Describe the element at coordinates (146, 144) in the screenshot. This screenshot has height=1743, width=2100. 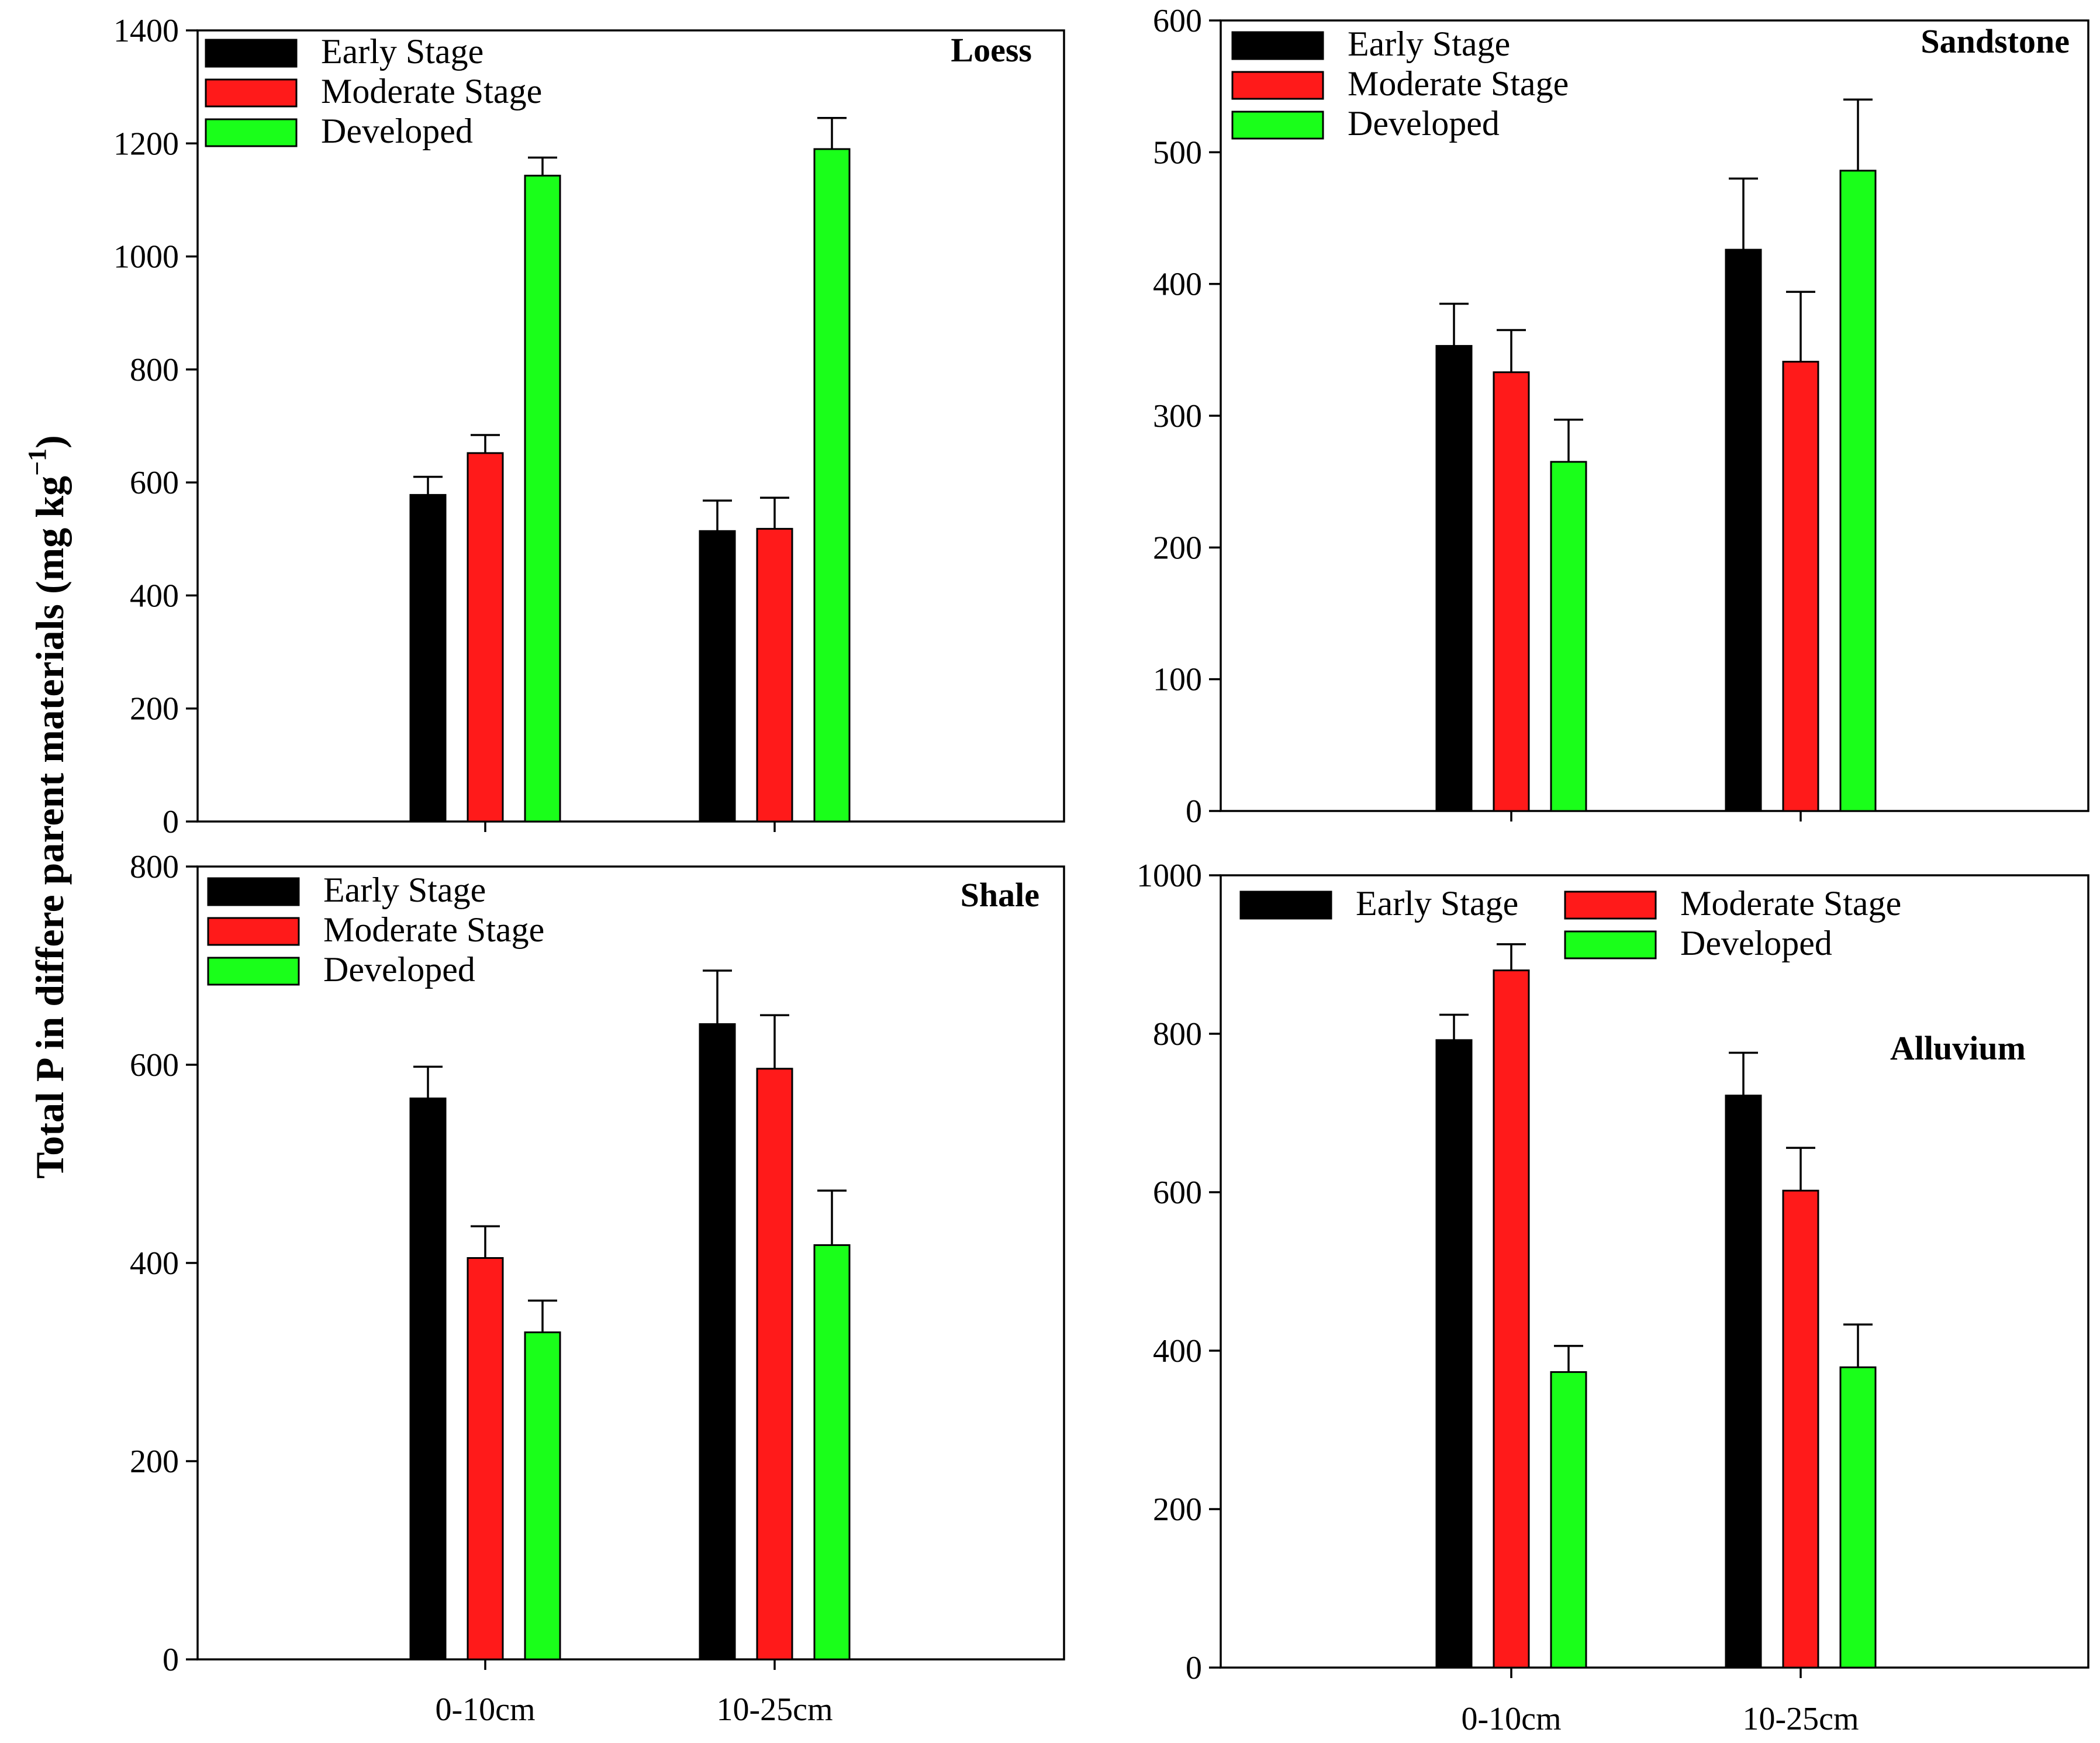
I see `y-tick-label: 1200` at that location.